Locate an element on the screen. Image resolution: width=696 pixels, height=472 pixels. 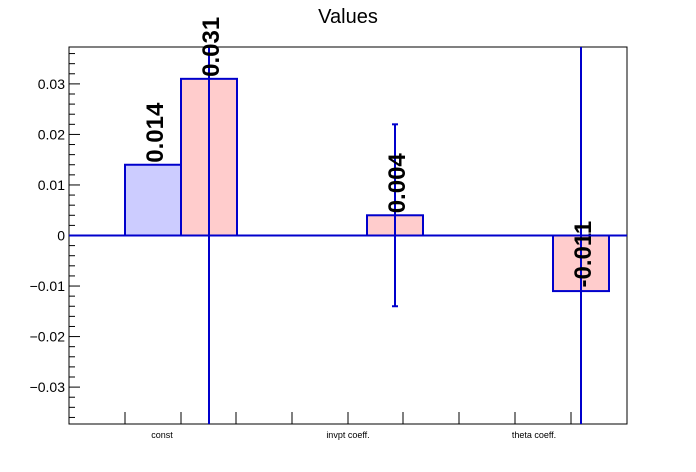
x-category-label: theta coeff. is located at coordinates (534, 435).